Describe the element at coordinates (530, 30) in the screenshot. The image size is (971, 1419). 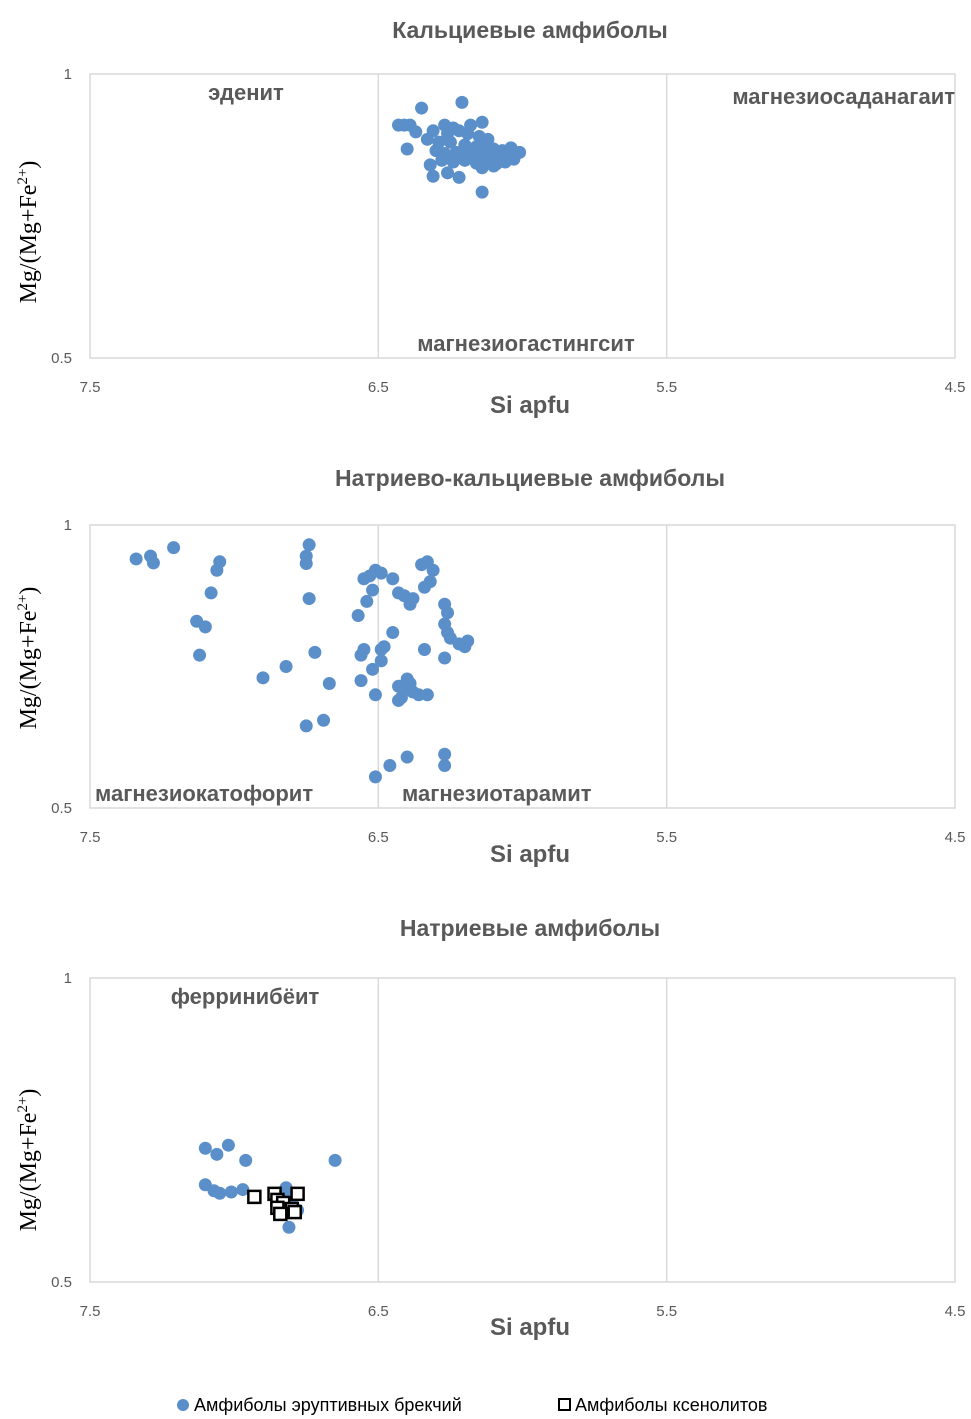
I see `chart-title: Кальциевые амфиболы` at that location.